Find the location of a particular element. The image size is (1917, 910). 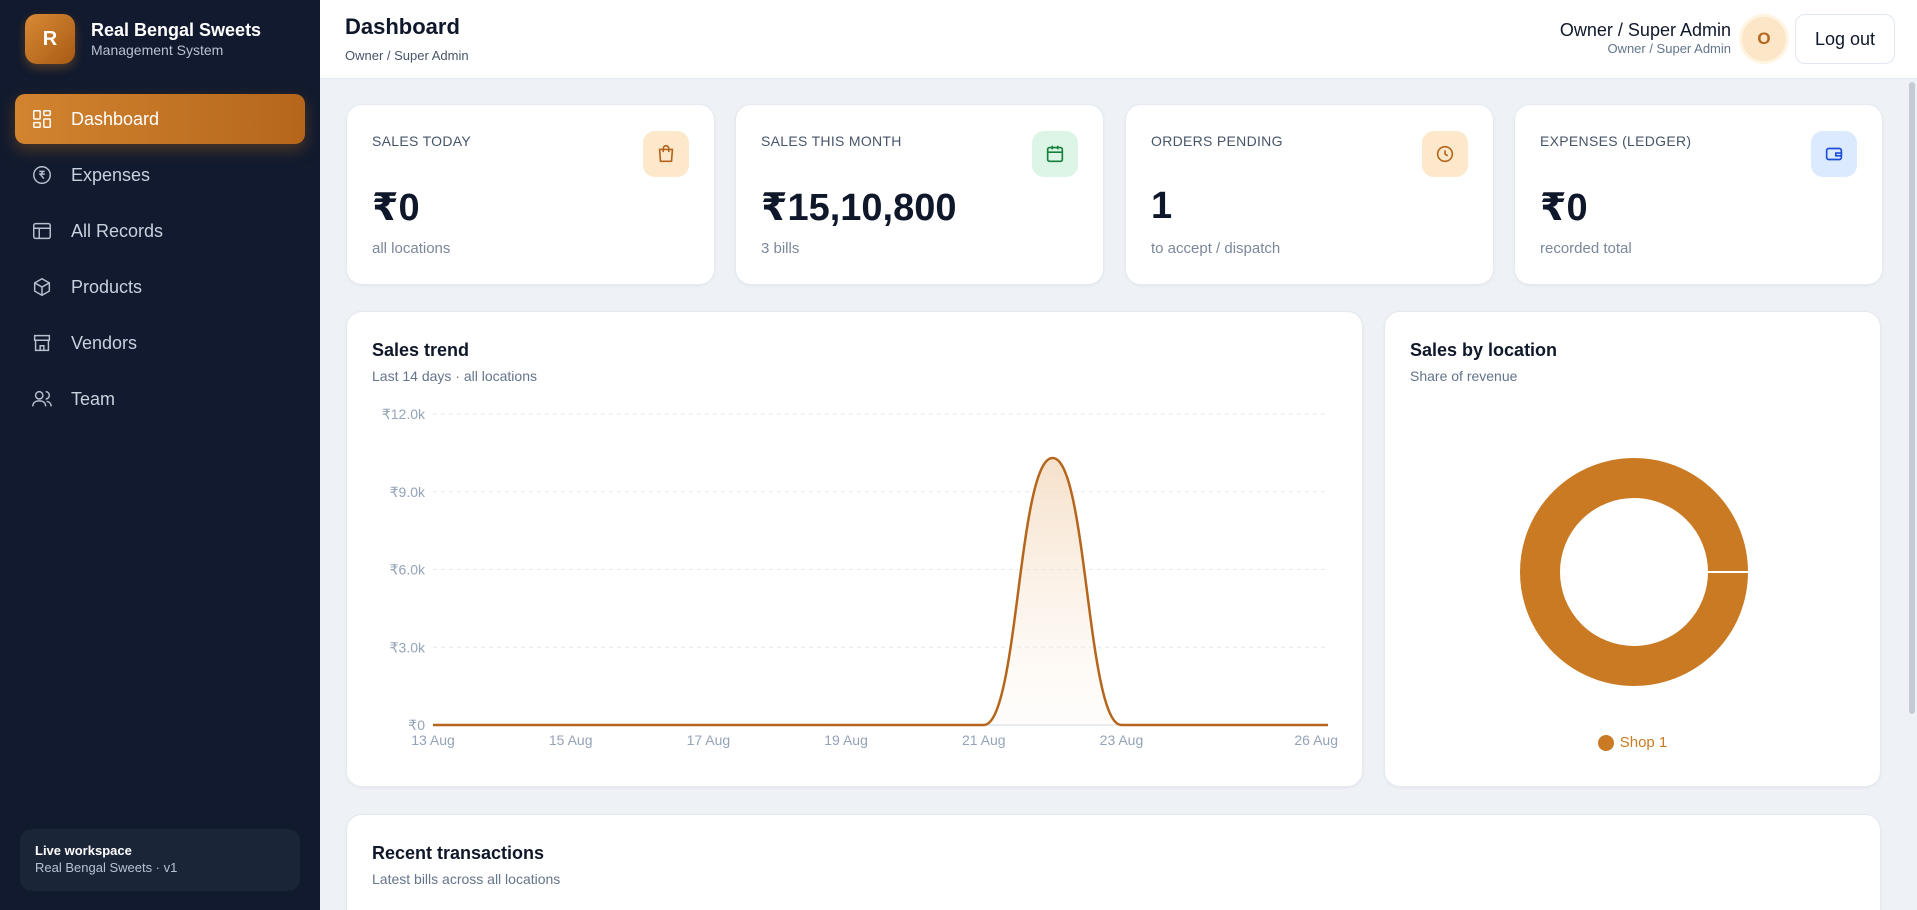

y-tick-label: ₹12.0k is located at coordinates (404, 414).